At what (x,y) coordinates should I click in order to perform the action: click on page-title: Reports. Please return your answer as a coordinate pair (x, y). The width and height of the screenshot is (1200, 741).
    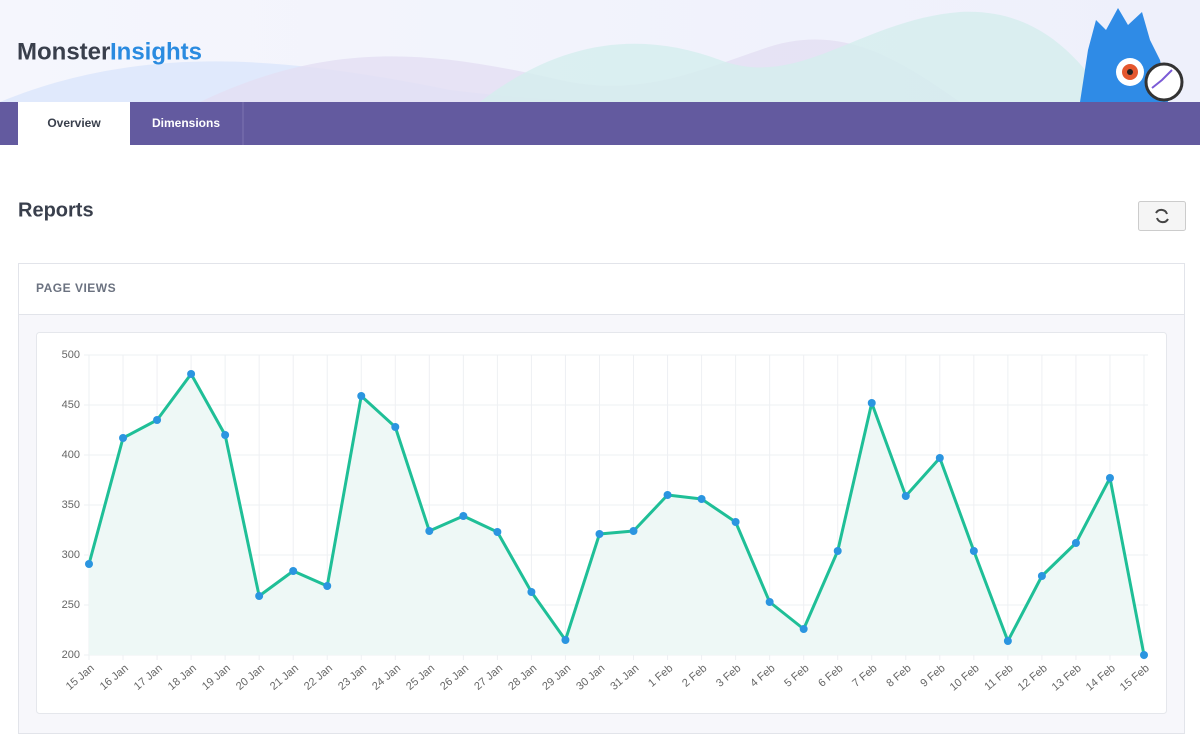
    Looking at the image, I should click on (56, 210).